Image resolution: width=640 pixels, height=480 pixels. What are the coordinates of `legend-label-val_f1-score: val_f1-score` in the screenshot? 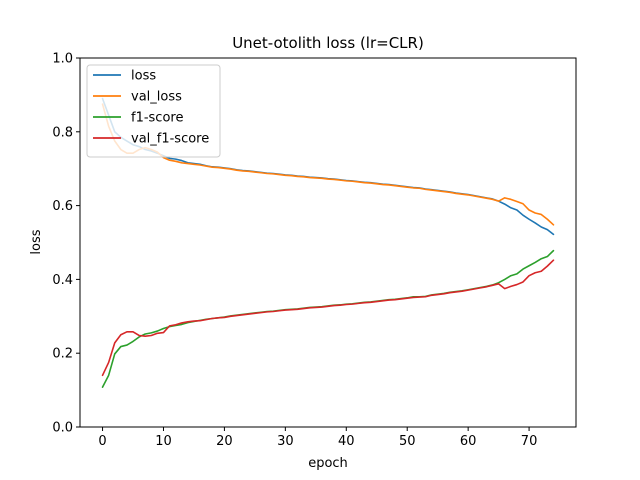 It's located at (170, 139).